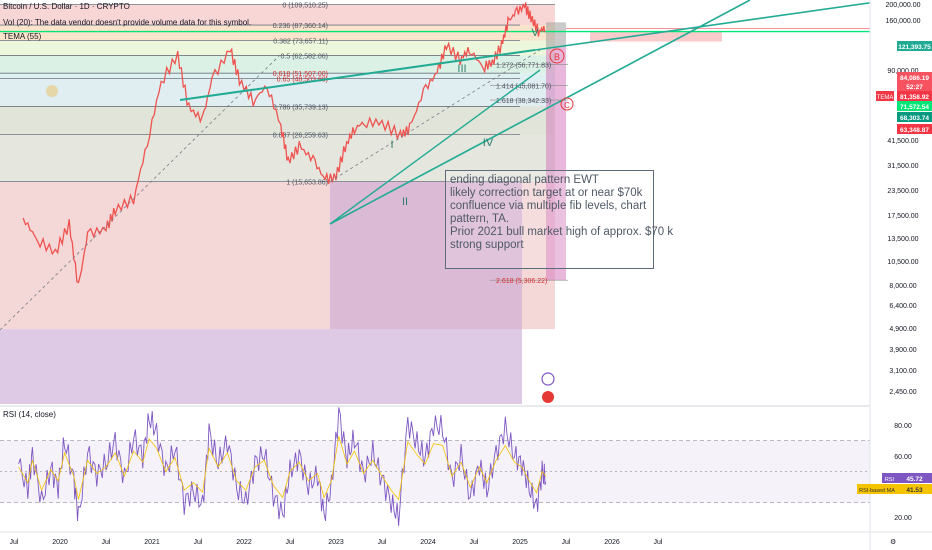 This screenshot has height=550, width=932. What do you see at coordinates (902, 392) in the screenshot?
I see `y-tick: 2,450.00` at bounding box center [902, 392].